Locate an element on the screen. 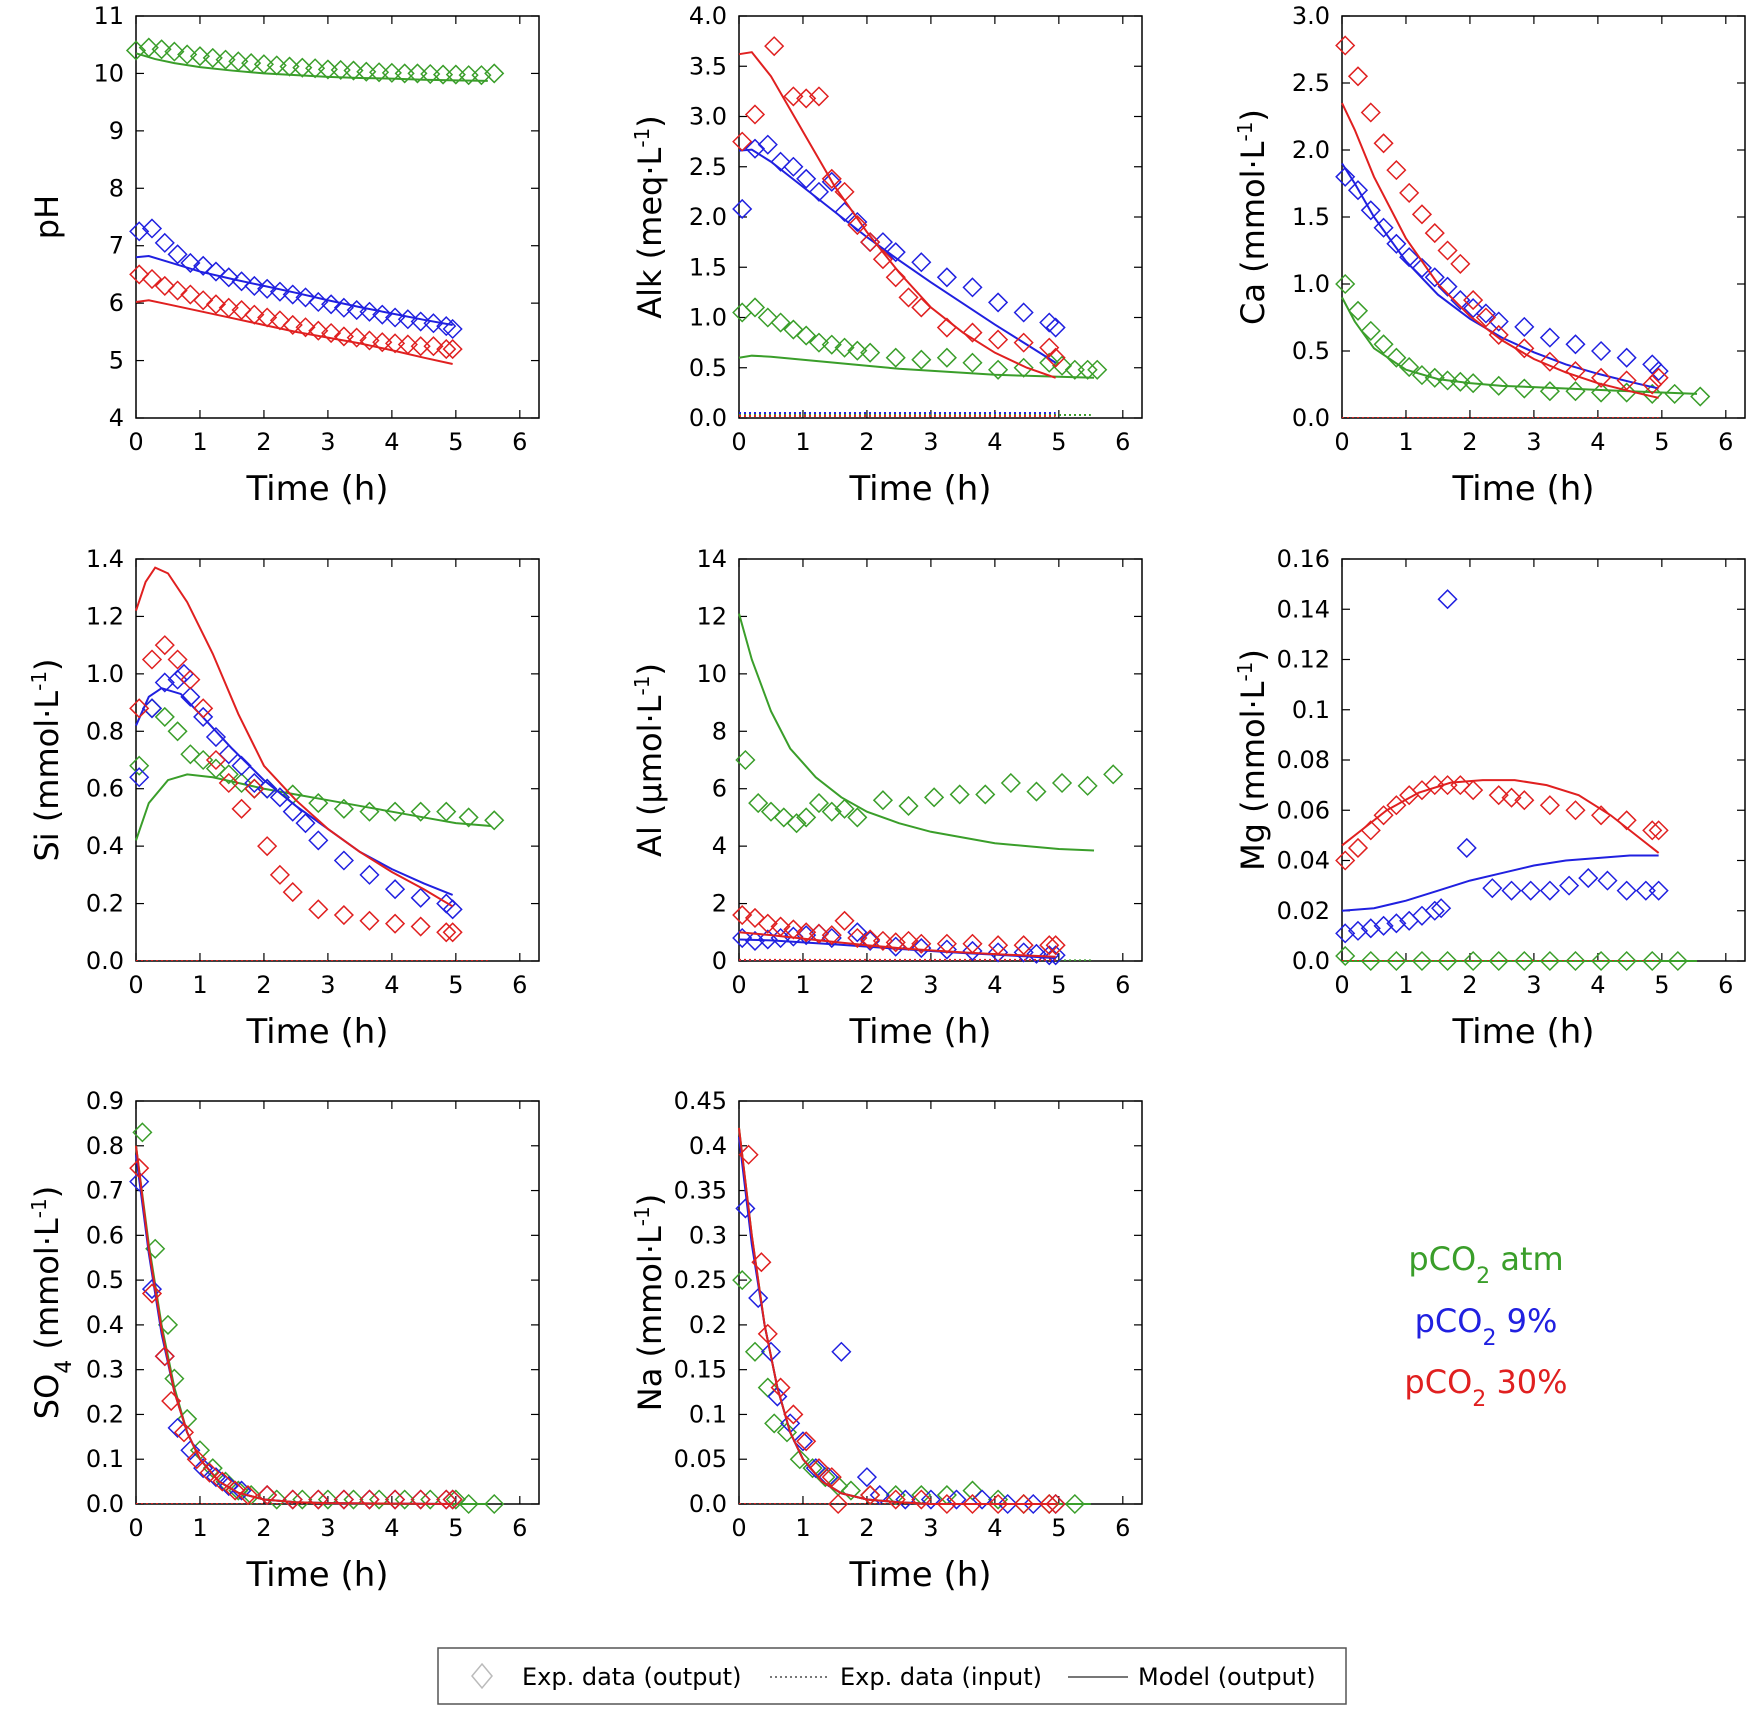 This screenshot has width=1750, height=1709. y-tick-label: 4 is located at coordinates (719, 846).